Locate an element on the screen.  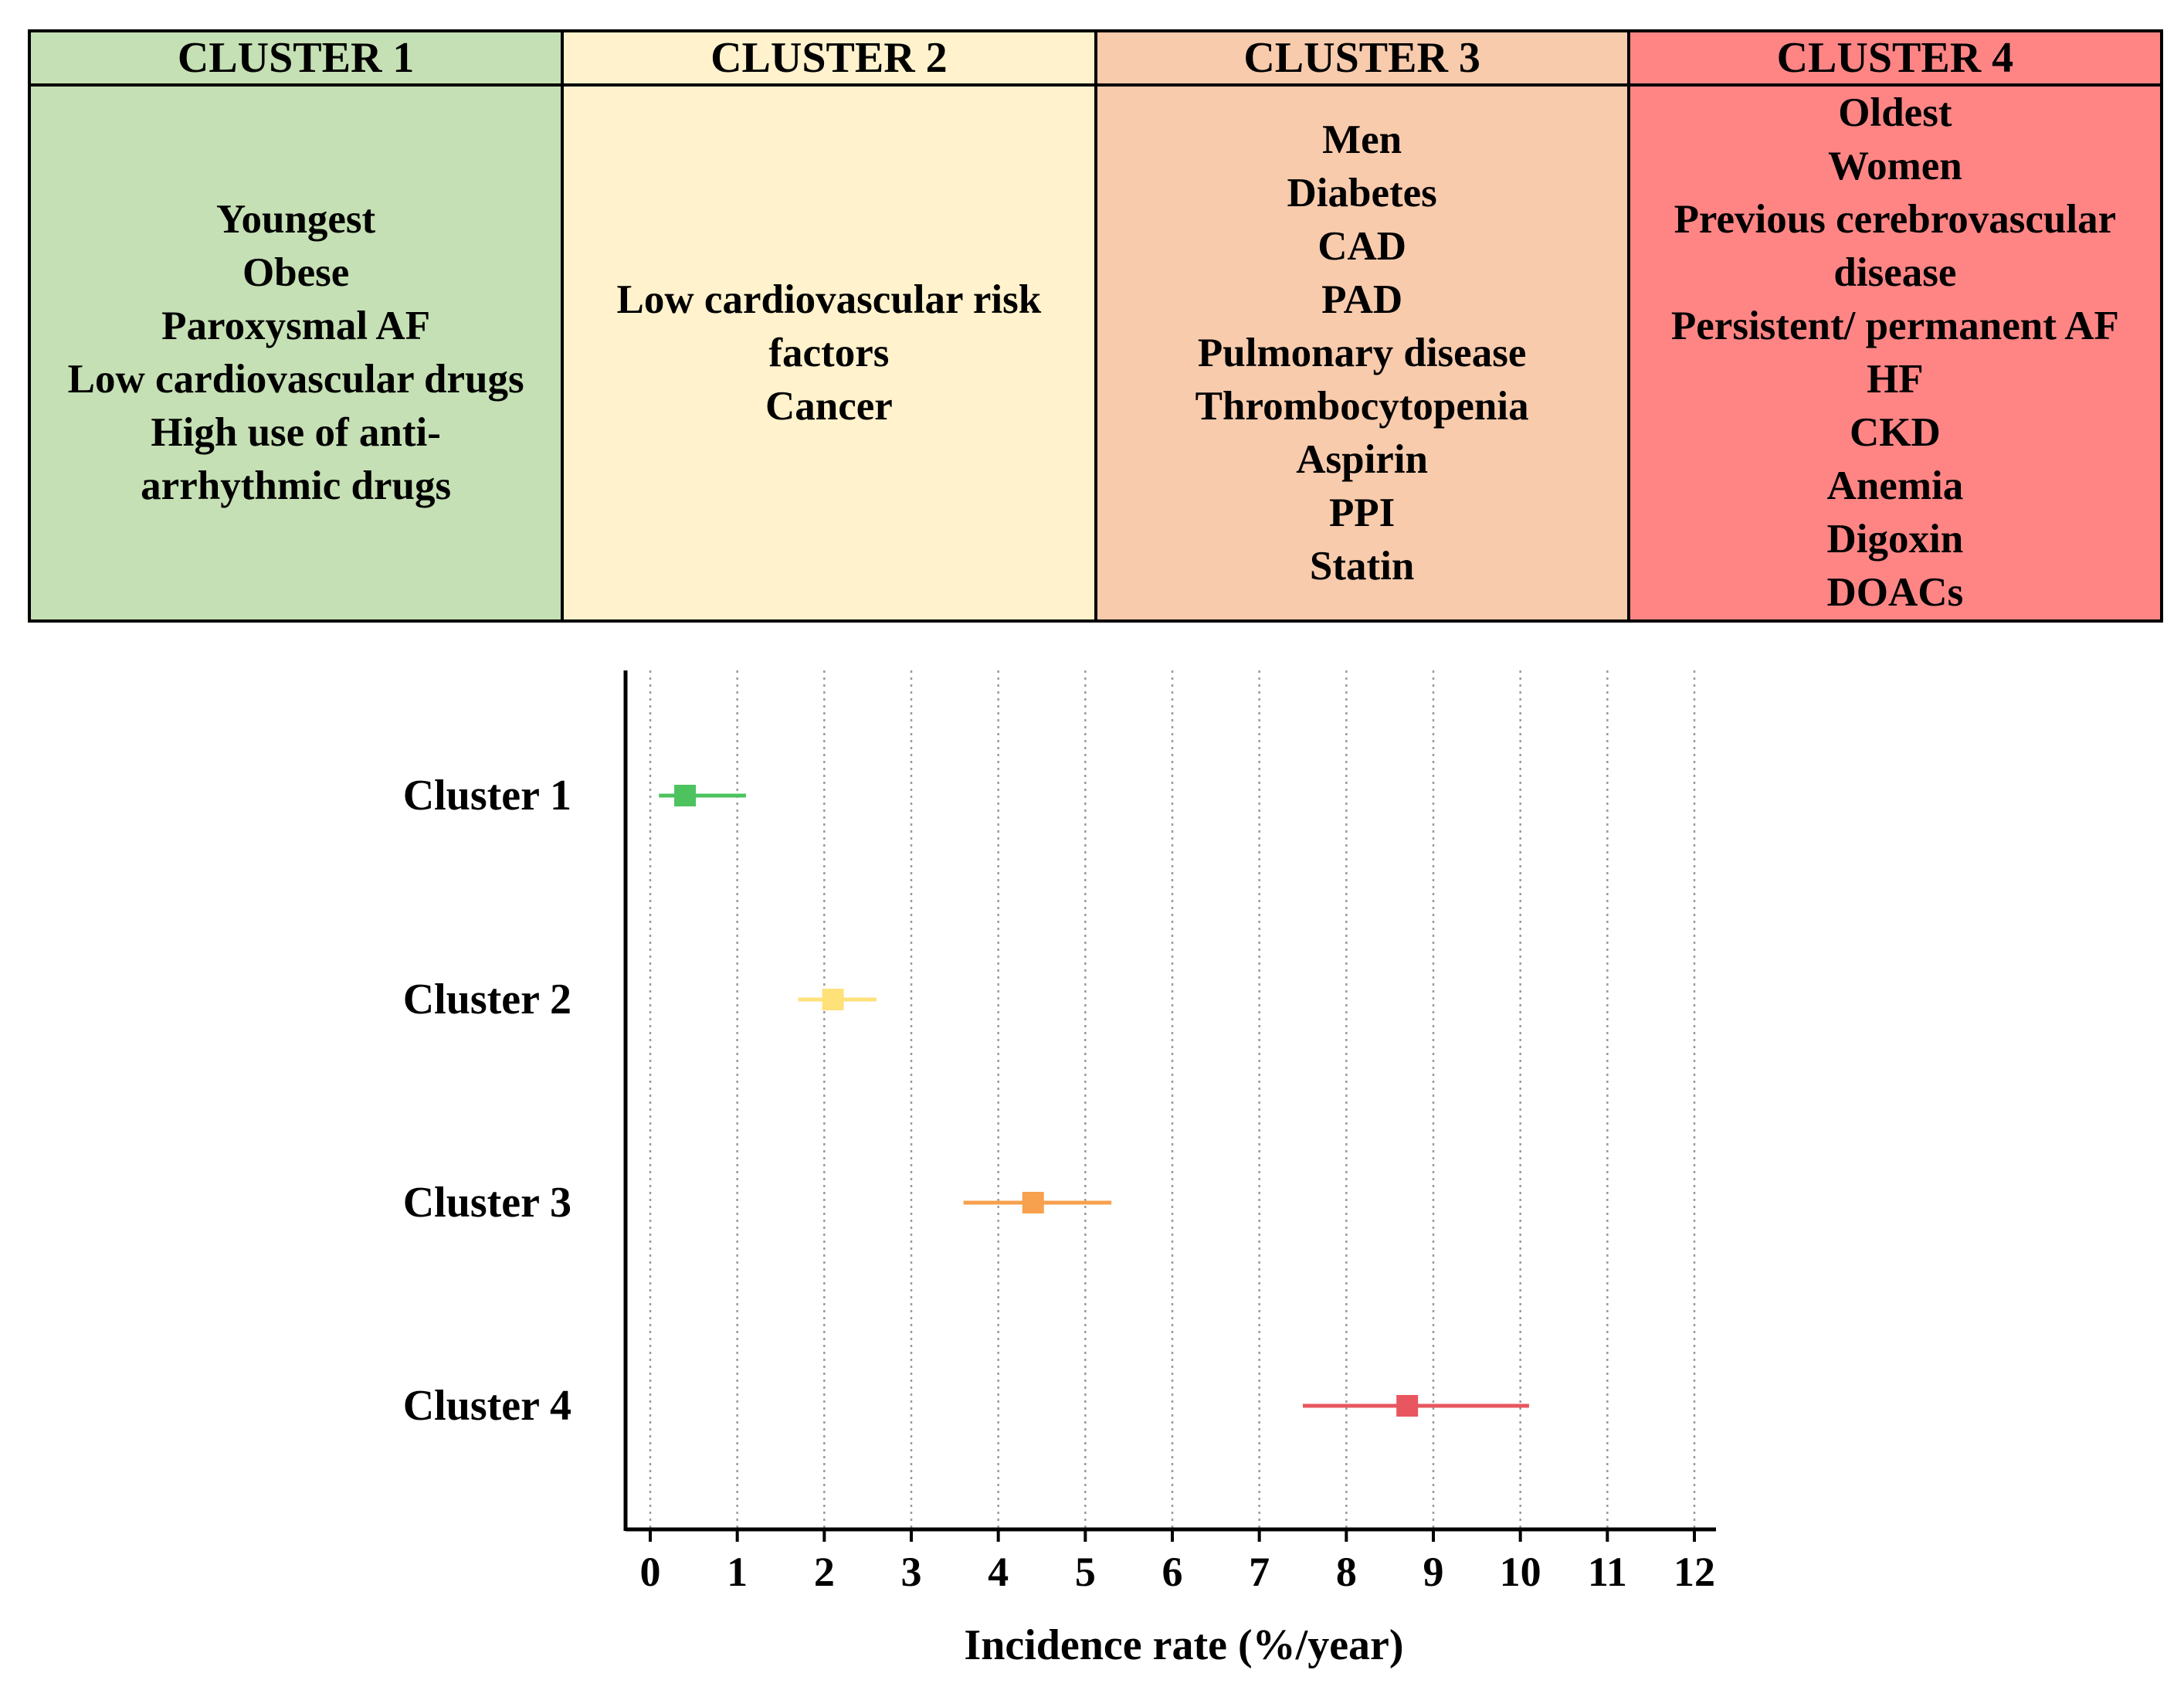
cluster-3-feature: PAD is located at coordinates (1362, 300).